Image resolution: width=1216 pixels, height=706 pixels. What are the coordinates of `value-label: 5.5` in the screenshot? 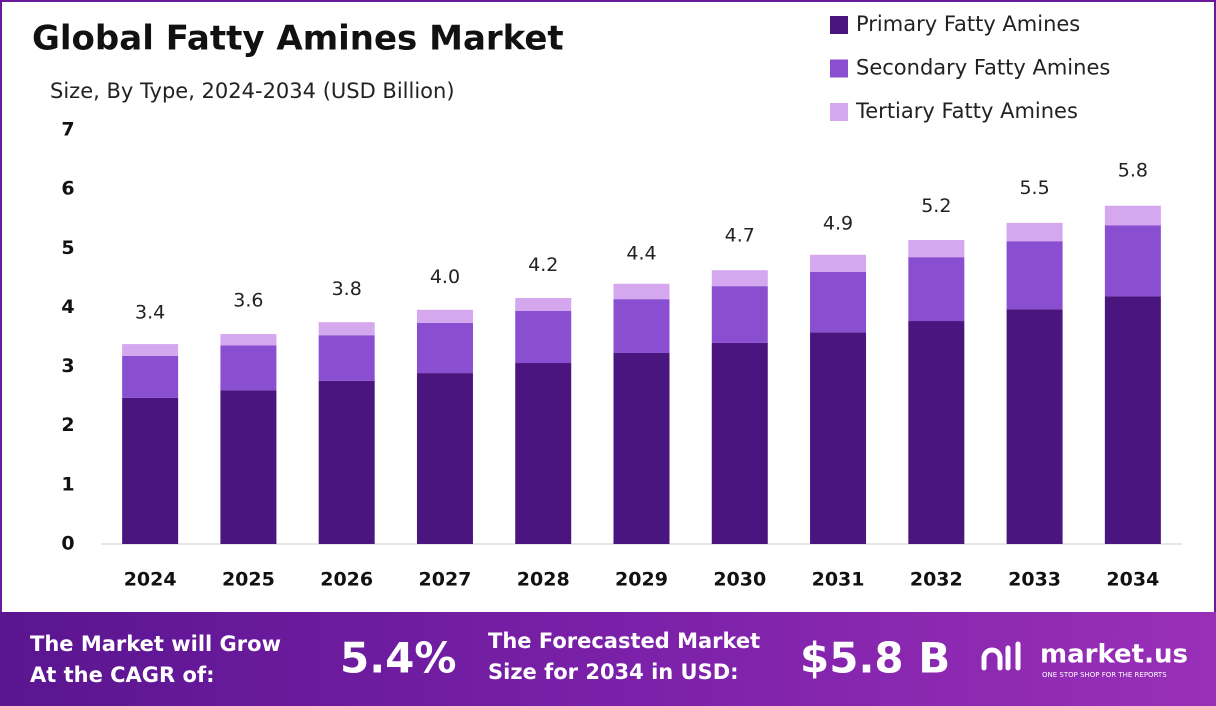 It's located at (1034, 188).